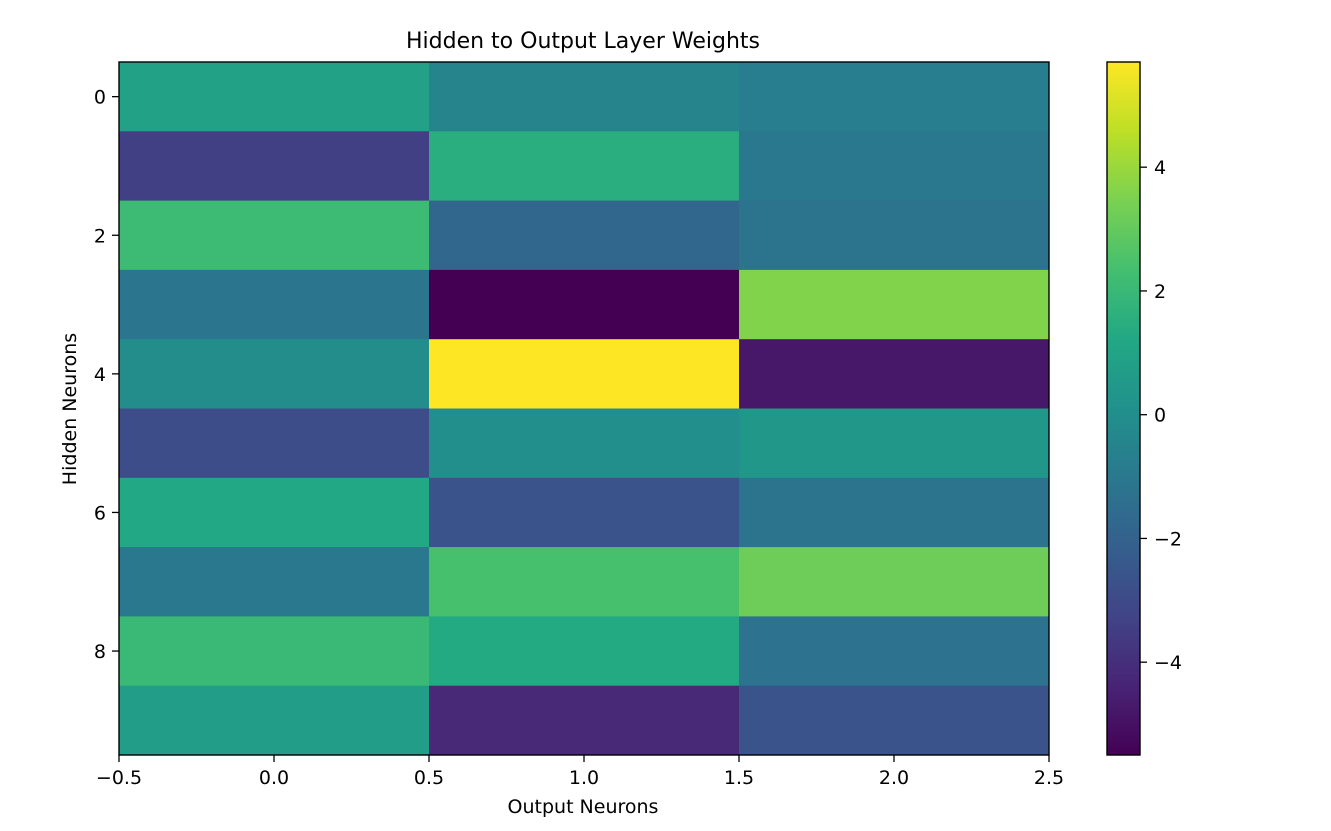 The image size is (1331, 831). What do you see at coordinates (1160, 292) in the screenshot?
I see `colorbar-tick-label: 2` at bounding box center [1160, 292].